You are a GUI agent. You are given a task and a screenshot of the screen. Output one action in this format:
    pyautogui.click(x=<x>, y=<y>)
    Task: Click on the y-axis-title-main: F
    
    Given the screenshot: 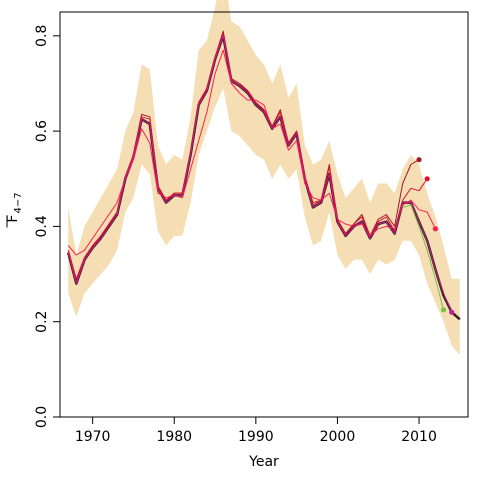 What is the action you would take?
    pyautogui.click(x=13, y=219)
    